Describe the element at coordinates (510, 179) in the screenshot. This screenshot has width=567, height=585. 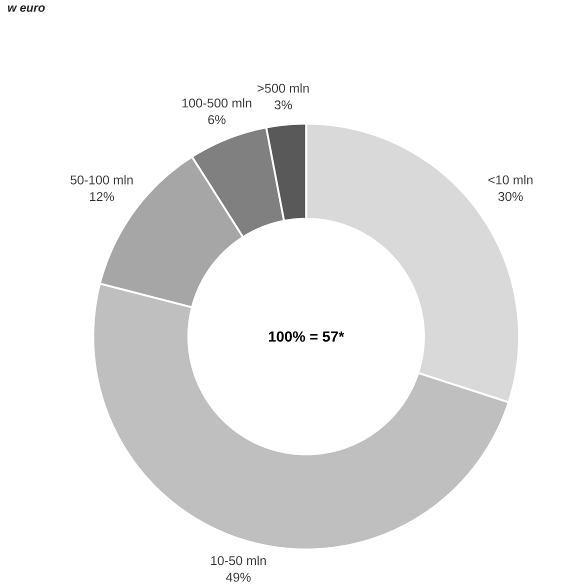
I see `slice-label: <10 mln` at that location.